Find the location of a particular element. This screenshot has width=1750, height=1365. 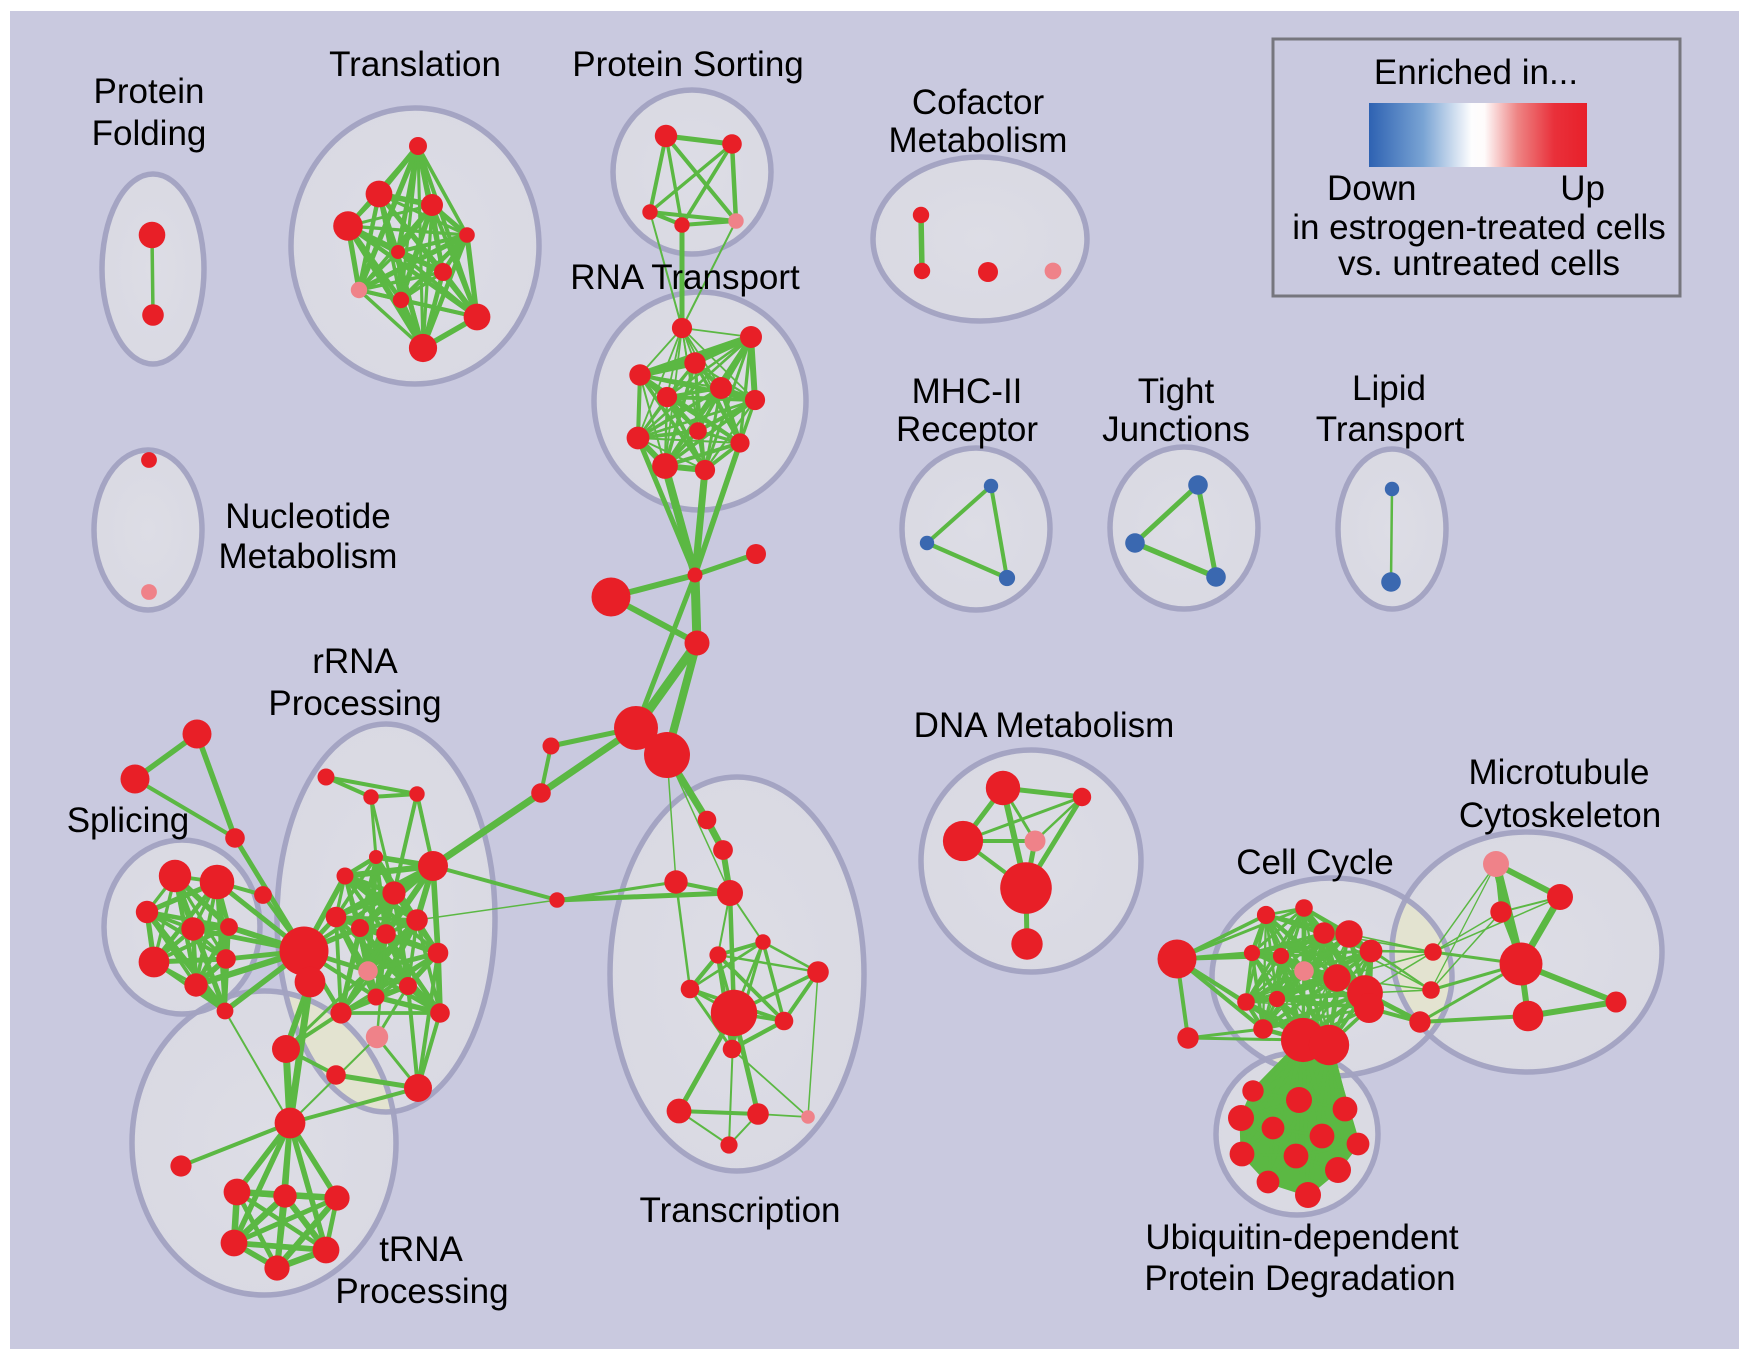

svg-text: Nucleotide is located at coordinates (307, 516).